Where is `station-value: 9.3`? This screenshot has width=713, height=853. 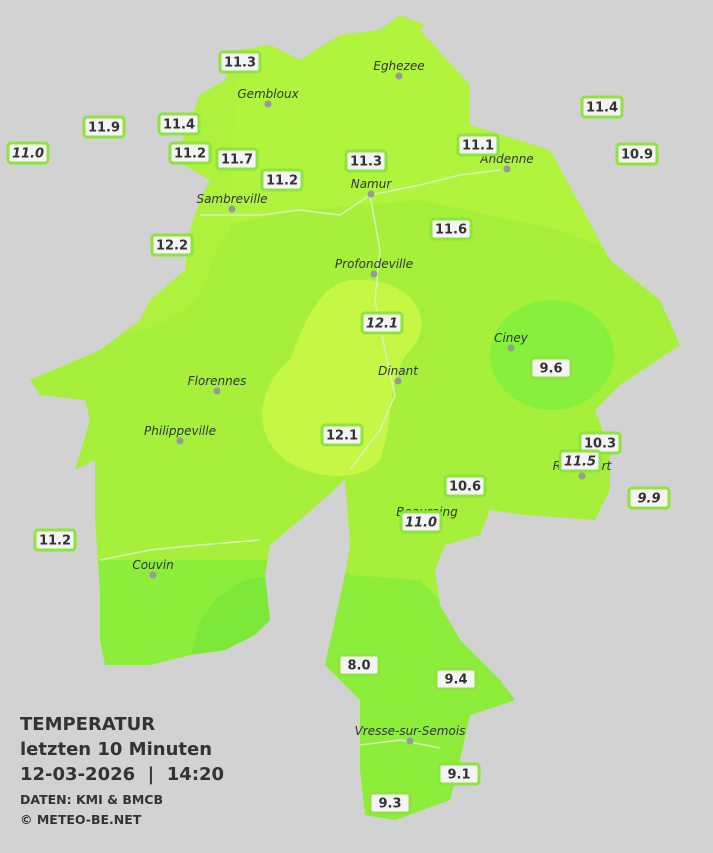 station-value: 9.3 is located at coordinates (389, 804).